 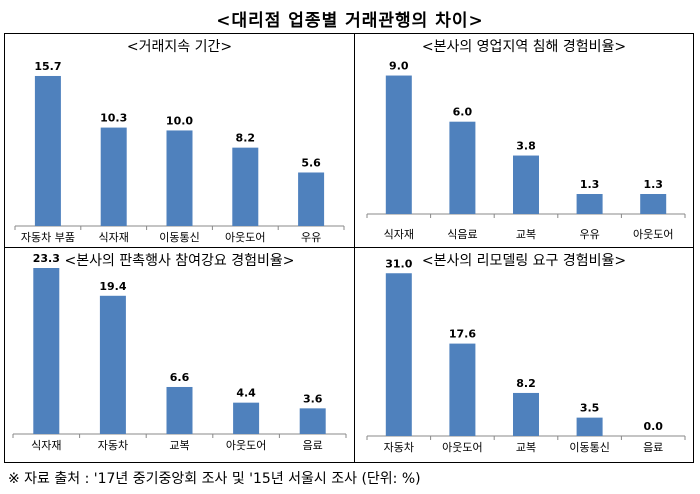 I want to click on category-label: 식음료, so click(x=462, y=234).